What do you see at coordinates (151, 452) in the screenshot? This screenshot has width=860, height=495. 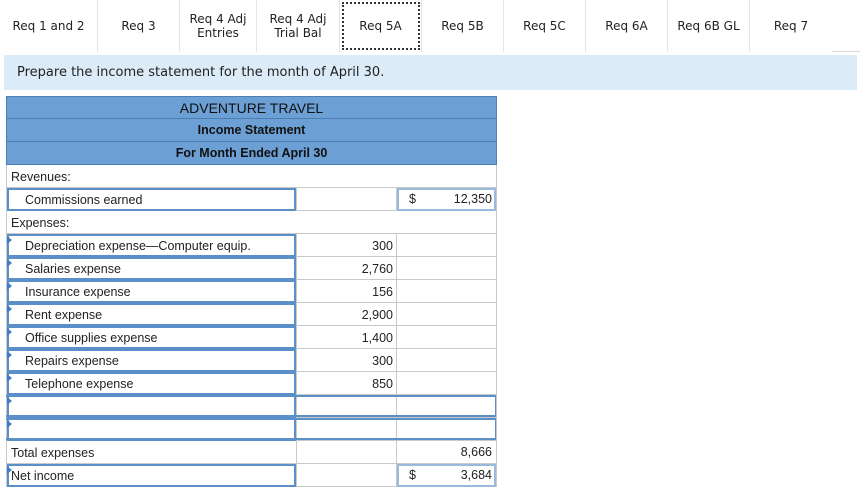 I see `total-expenses-label-field: Total expenses` at bounding box center [151, 452].